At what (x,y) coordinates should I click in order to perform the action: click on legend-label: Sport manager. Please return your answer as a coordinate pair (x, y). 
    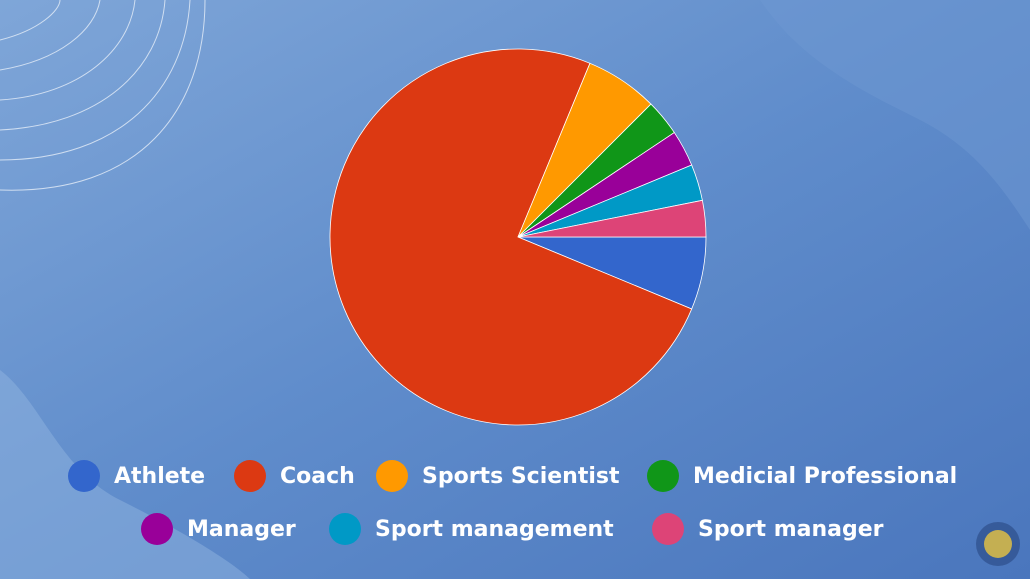
    Looking at the image, I should click on (791, 529).